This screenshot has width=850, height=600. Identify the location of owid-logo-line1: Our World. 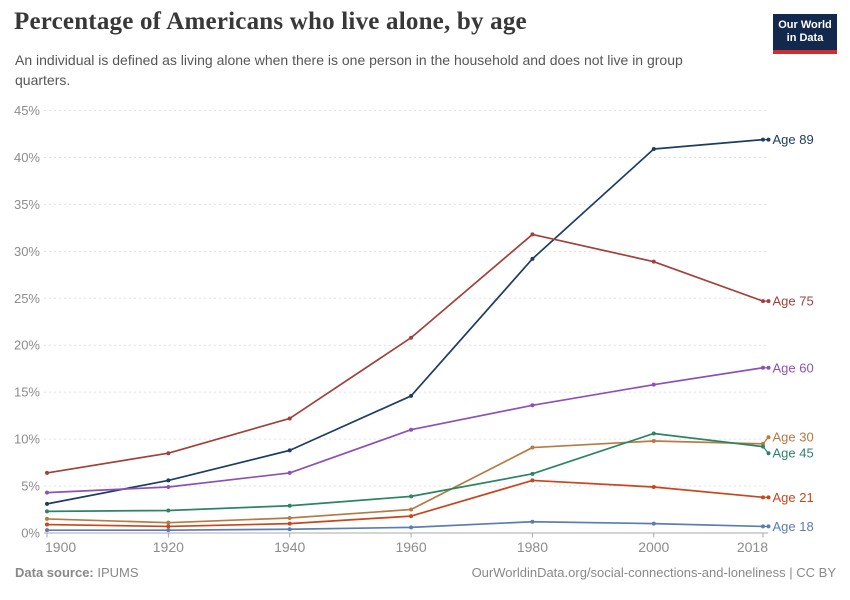
(805, 24).